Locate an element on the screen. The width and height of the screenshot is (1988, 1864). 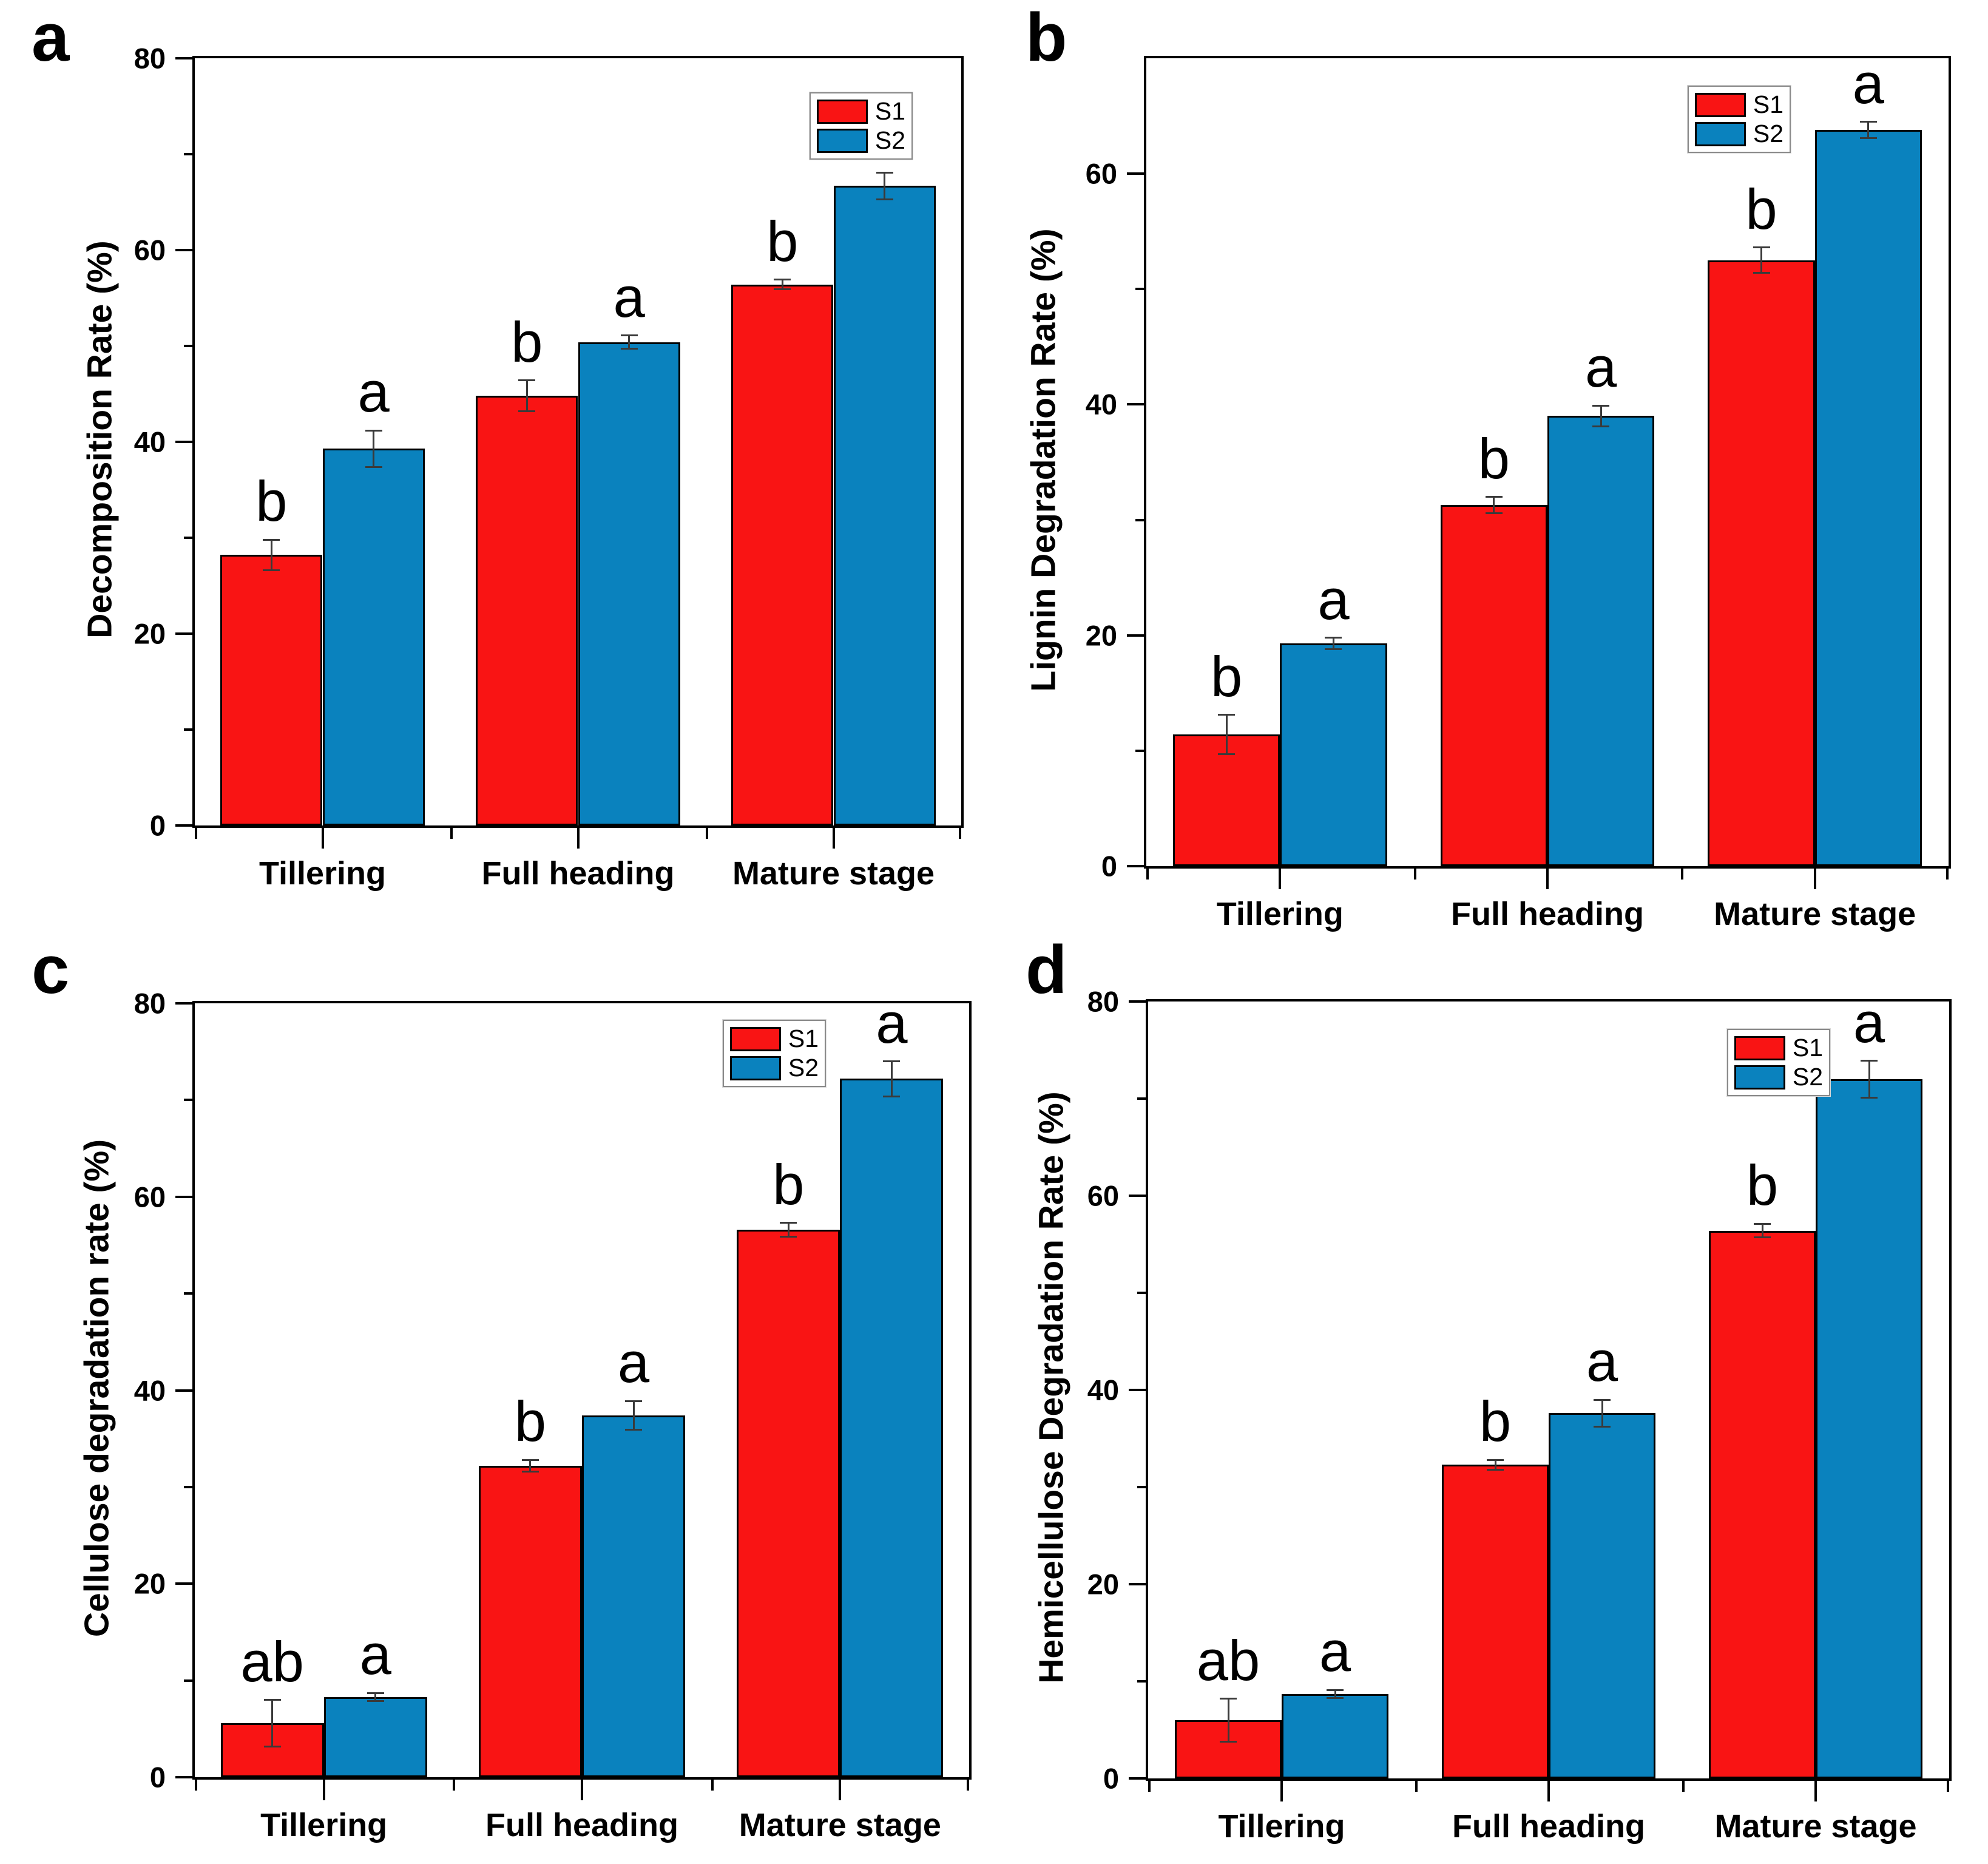
legend-label-s2: S2 is located at coordinates (1768, 133).